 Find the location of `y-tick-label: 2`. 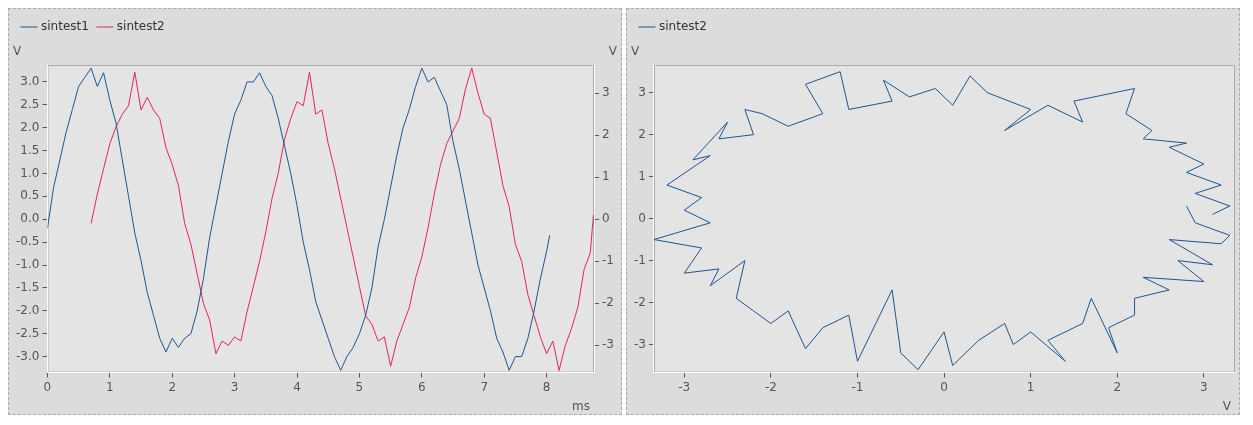

y-tick-label: 2 is located at coordinates (642, 133).